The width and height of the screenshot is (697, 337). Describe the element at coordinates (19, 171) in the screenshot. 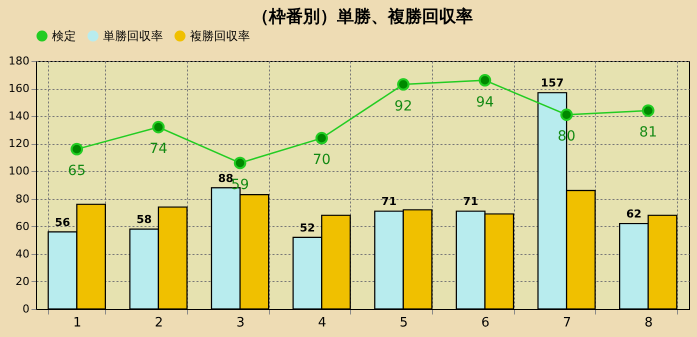

I see `y-tick-label: 100` at that location.